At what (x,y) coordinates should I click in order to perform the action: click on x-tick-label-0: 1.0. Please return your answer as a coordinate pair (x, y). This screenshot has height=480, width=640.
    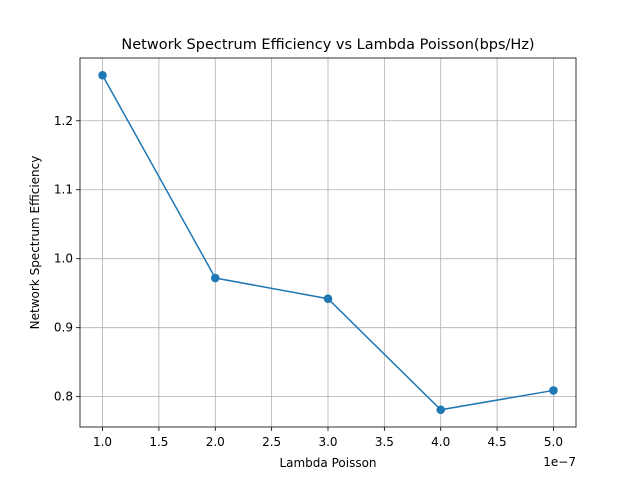
    Looking at the image, I should click on (102, 442).